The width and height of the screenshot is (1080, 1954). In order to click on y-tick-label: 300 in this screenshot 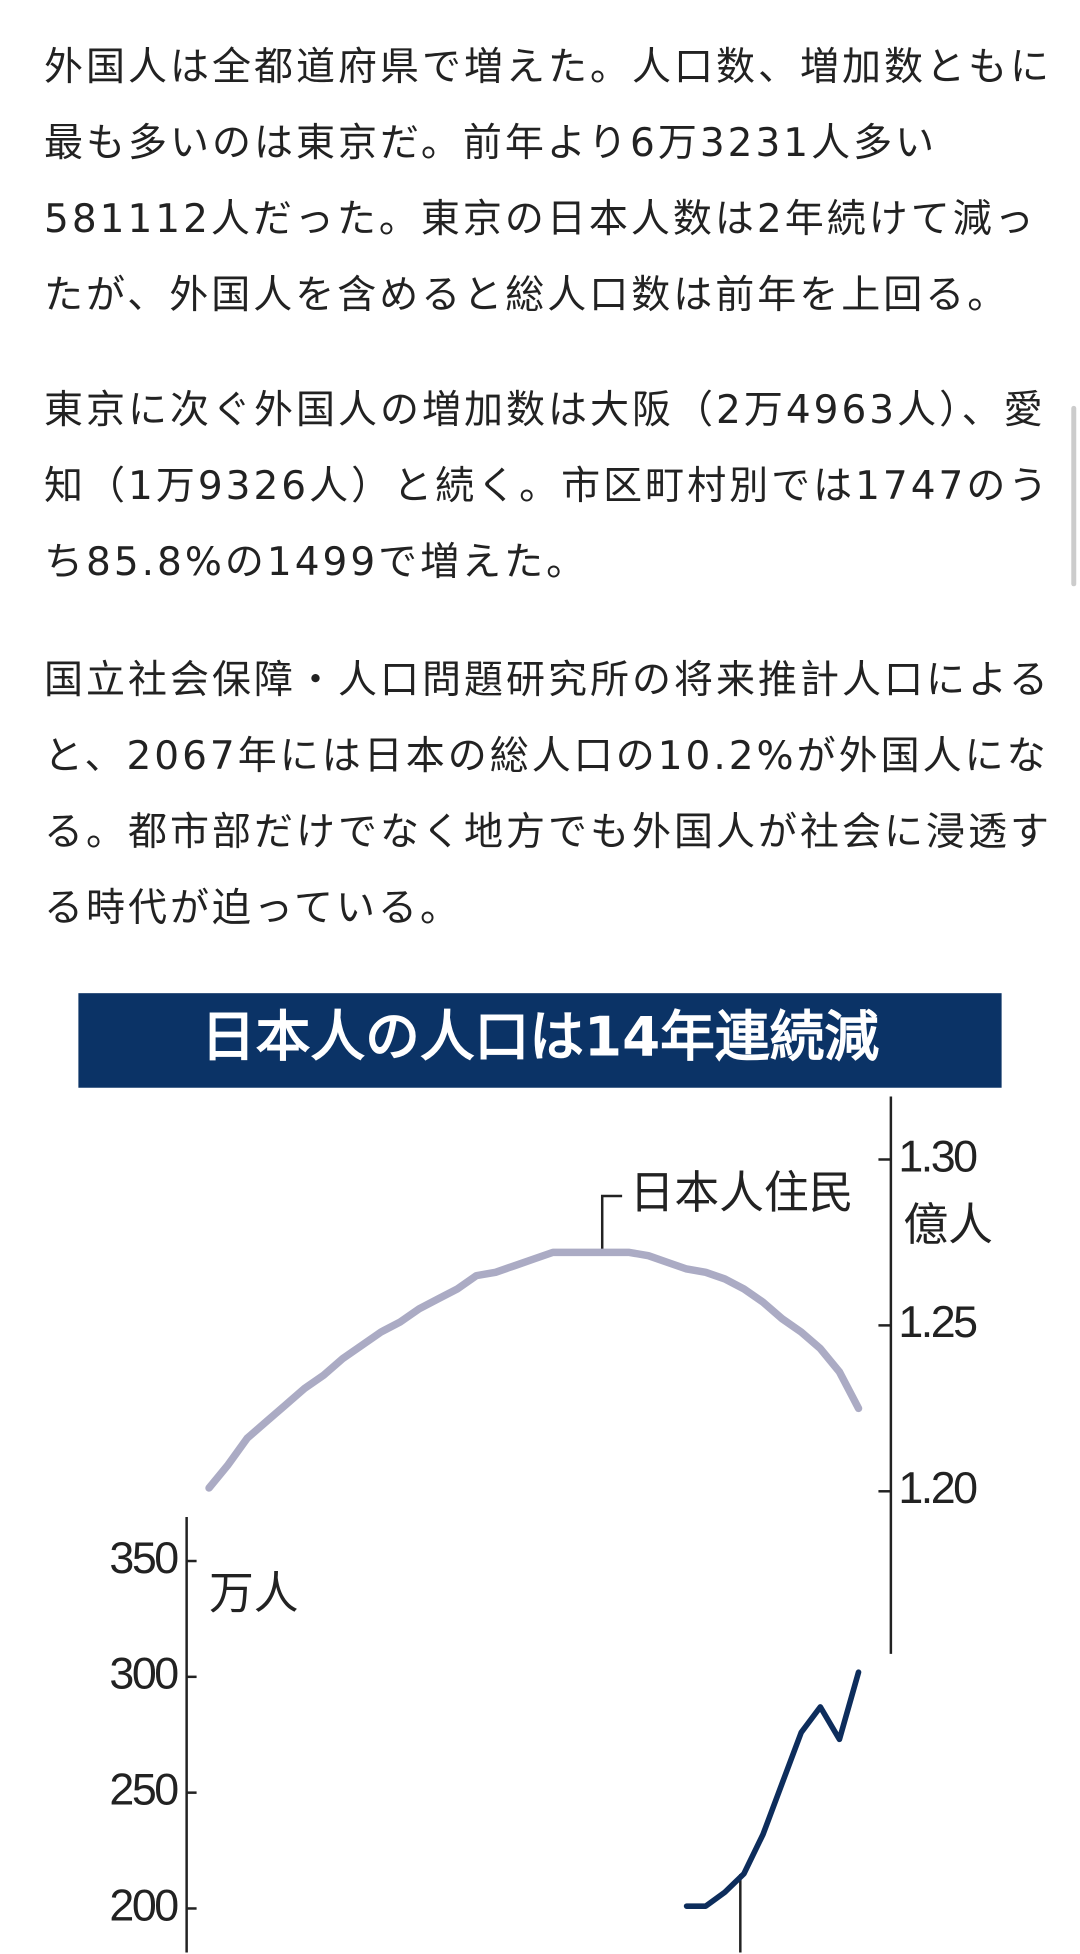, I will do `click(143, 1674)`.